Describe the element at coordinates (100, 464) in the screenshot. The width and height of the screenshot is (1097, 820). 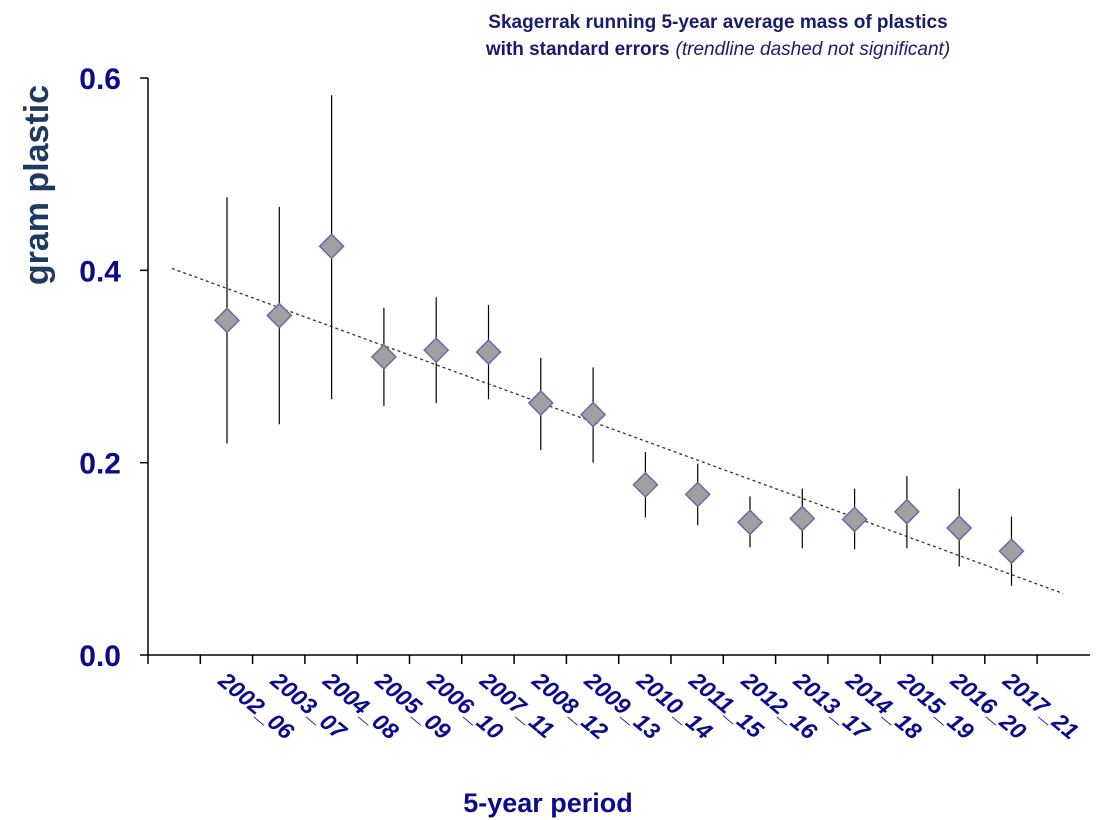
I see `y-tick-label: 0.2` at that location.